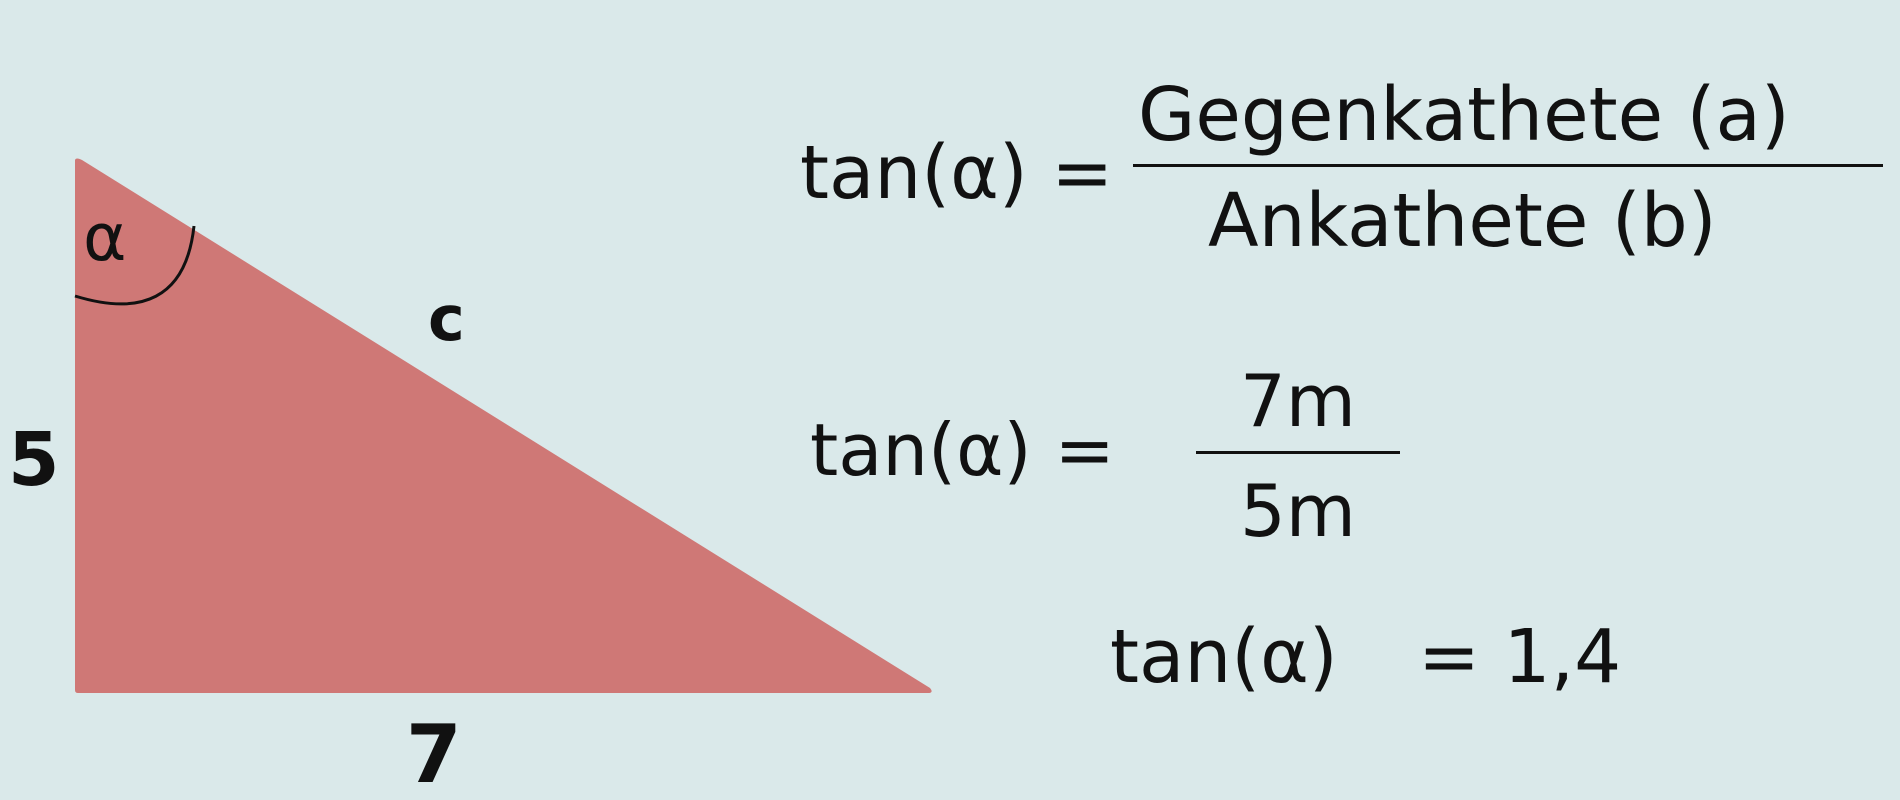 This screenshot has width=1900, height=800. What do you see at coordinates (962, 450) in the screenshot?
I see `substitution-lhs: tan(α) =` at bounding box center [962, 450].